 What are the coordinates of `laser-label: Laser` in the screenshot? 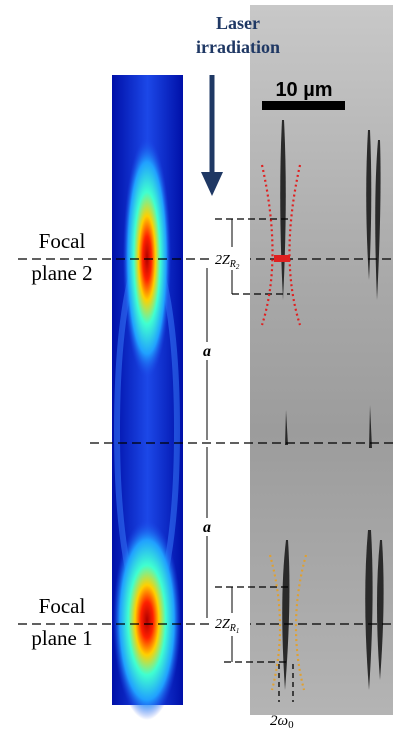 It's located at (238, 23).